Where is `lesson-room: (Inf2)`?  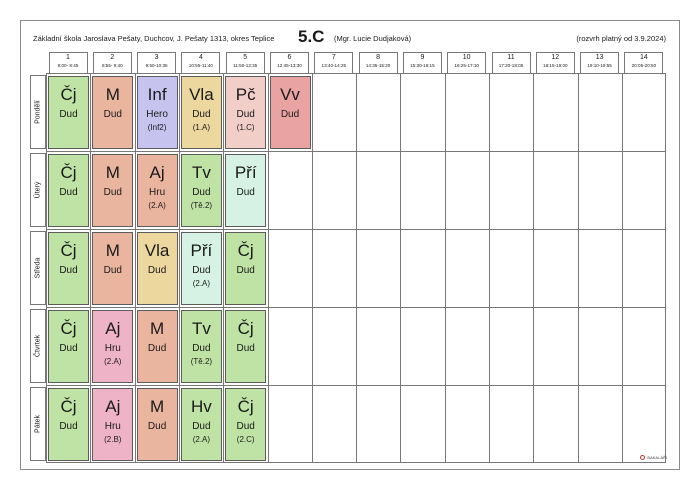 lesson-room: (Inf2) is located at coordinates (157, 127).